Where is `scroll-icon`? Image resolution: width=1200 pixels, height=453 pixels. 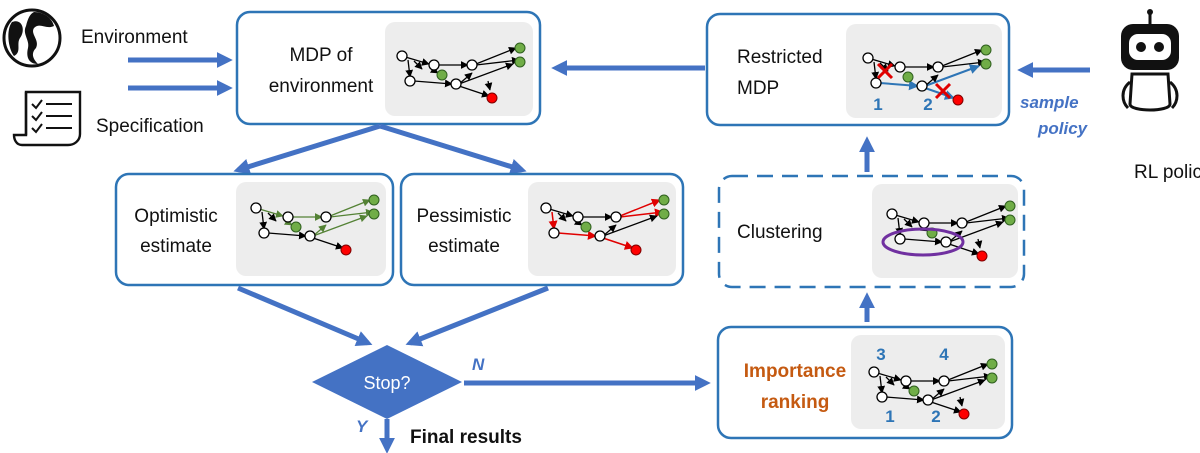 scroll-icon is located at coordinates (47, 118).